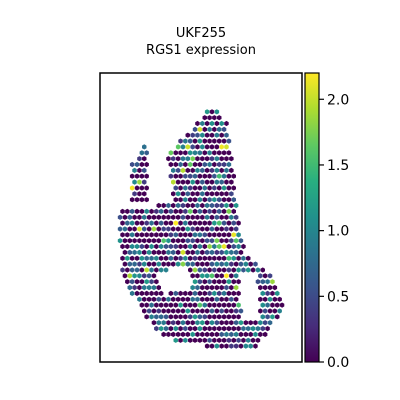 The image size is (400, 400). I want to click on colorbar-ticks: 0.0 0.5 1.0 1.5 2.0, so click(334, 231).